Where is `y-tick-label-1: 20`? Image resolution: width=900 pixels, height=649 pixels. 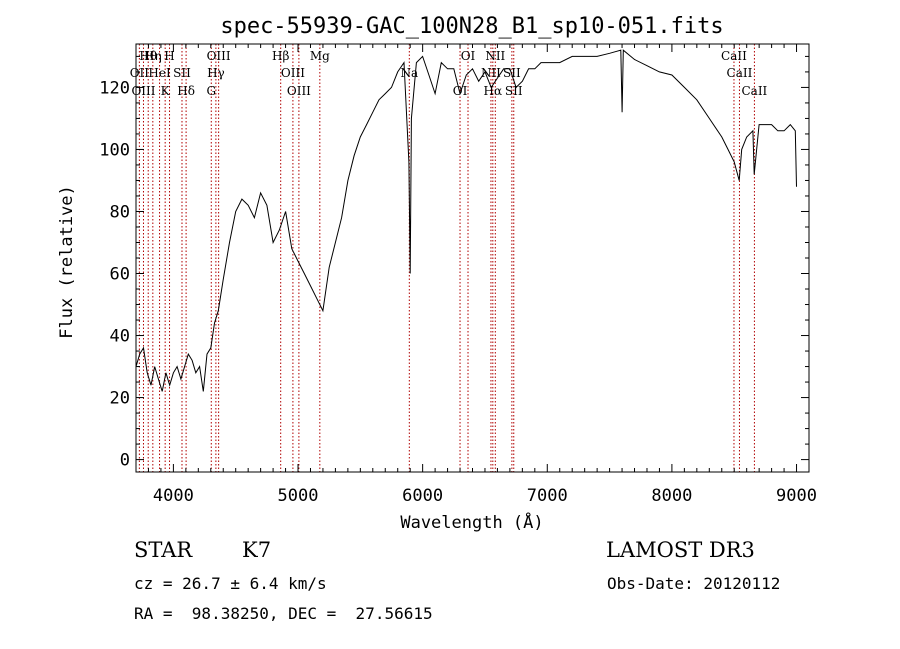 y-tick-label-1: 20 is located at coordinates (120, 399).